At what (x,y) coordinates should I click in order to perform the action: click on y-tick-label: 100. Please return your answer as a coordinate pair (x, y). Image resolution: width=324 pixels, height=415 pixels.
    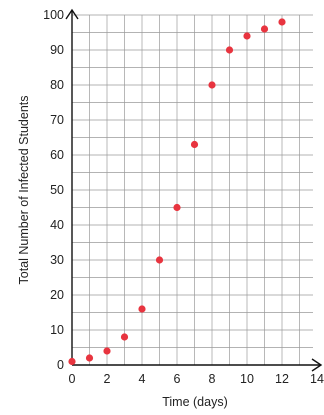
    Looking at the image, I should click on (53, 15).